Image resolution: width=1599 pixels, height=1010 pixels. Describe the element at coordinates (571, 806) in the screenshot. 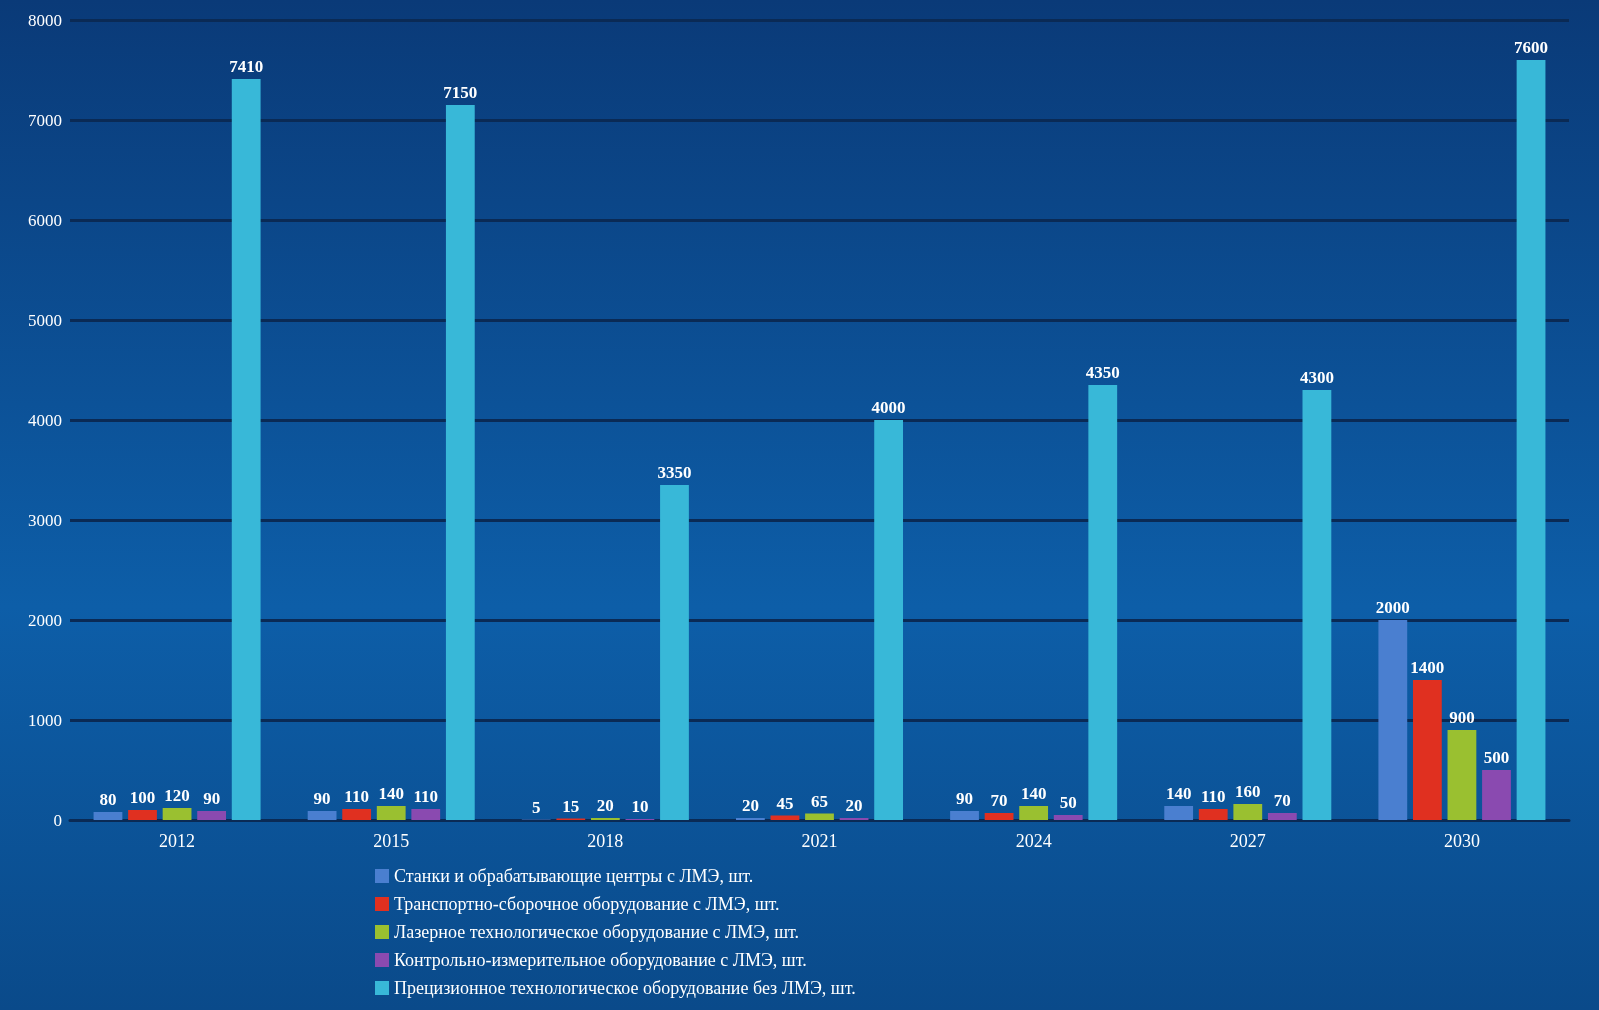

I see `data-label: 15` at that location.